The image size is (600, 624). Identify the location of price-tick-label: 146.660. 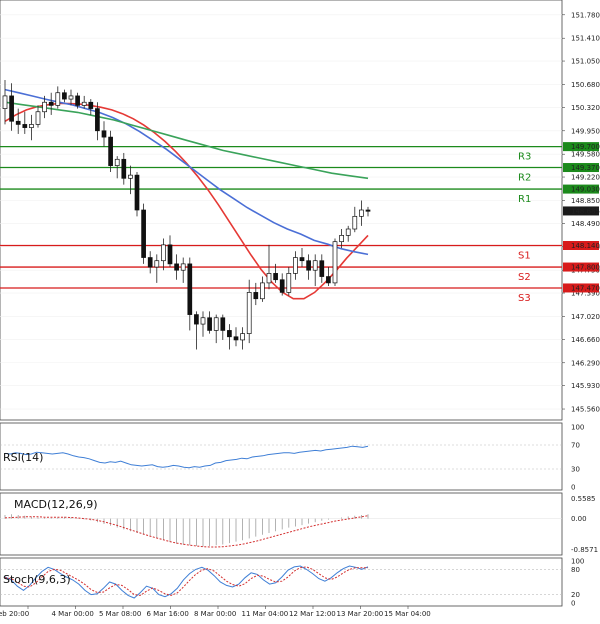
(585, 340).